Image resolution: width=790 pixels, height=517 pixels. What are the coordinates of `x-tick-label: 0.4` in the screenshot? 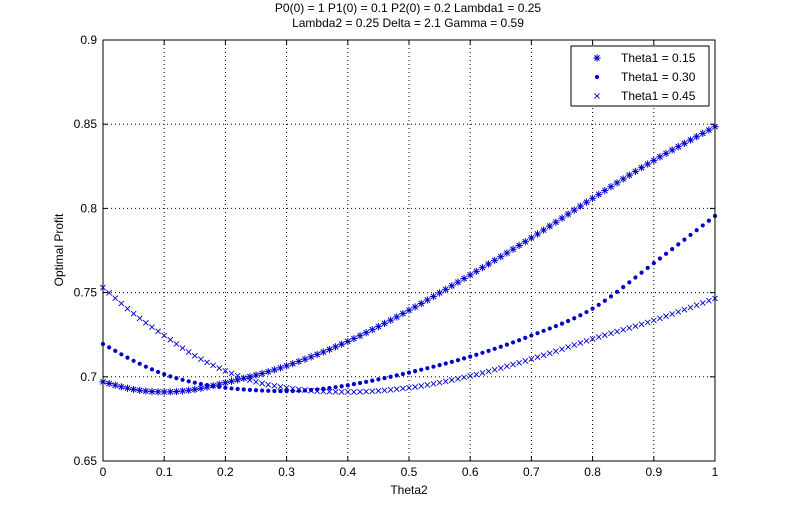 It's located at (347, 472).